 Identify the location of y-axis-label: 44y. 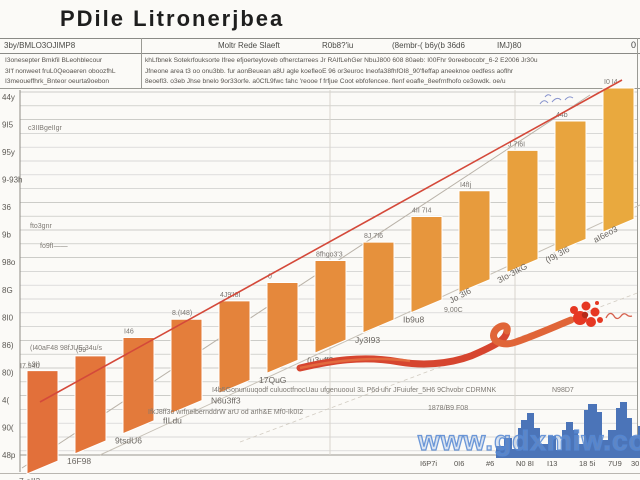
(8, 97).